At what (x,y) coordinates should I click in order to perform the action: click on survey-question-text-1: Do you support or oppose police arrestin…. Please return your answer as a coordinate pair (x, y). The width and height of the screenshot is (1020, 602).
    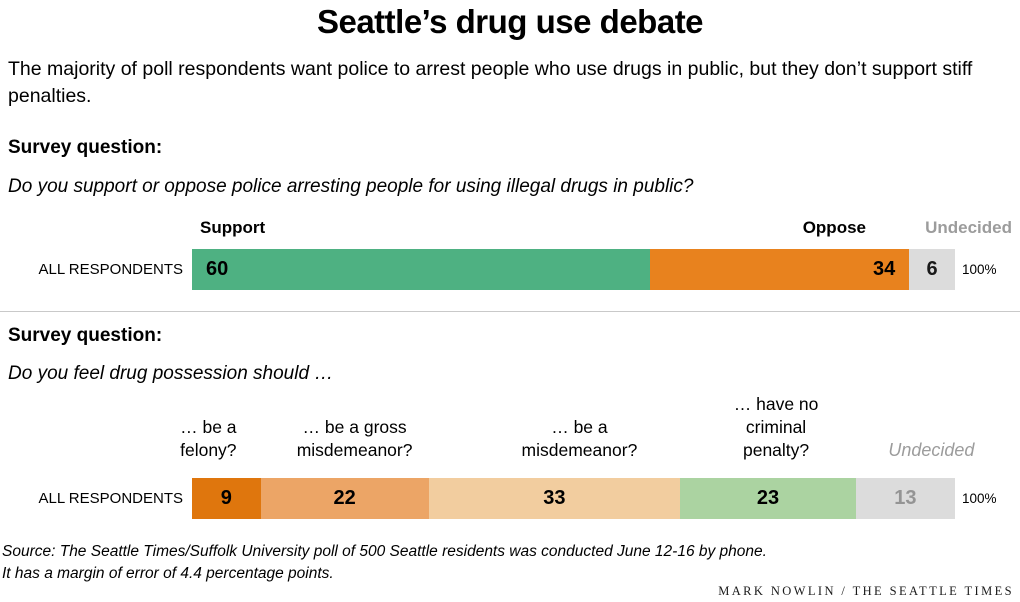
    Looking at the image, I should click on (351, 186).